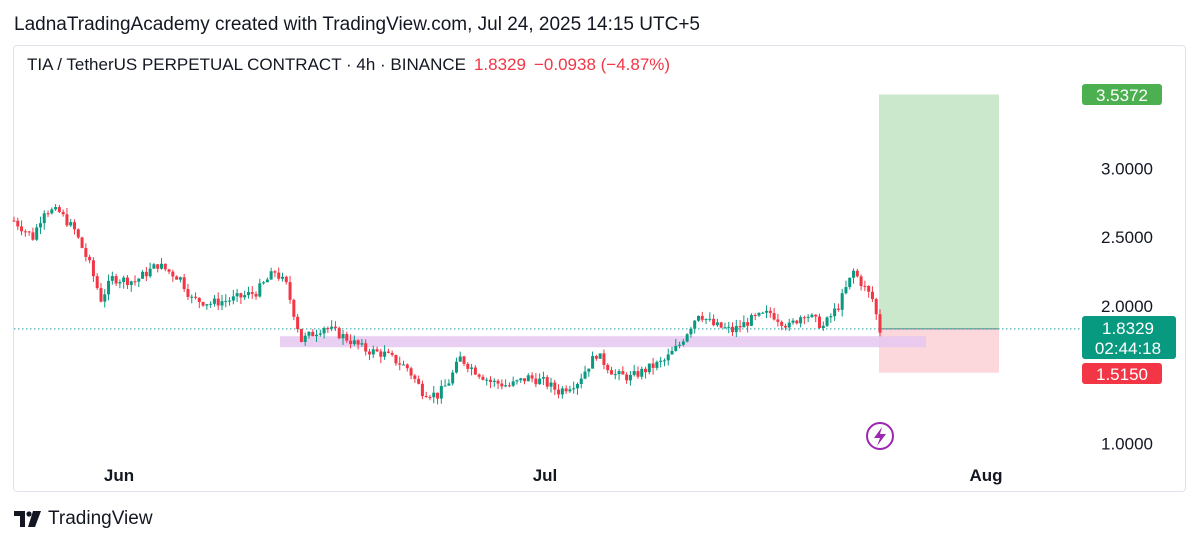  What do you see at coordinates (939, 211) in the screenshot?
I see `take-profit-zone` at bounding box center [939, 211].